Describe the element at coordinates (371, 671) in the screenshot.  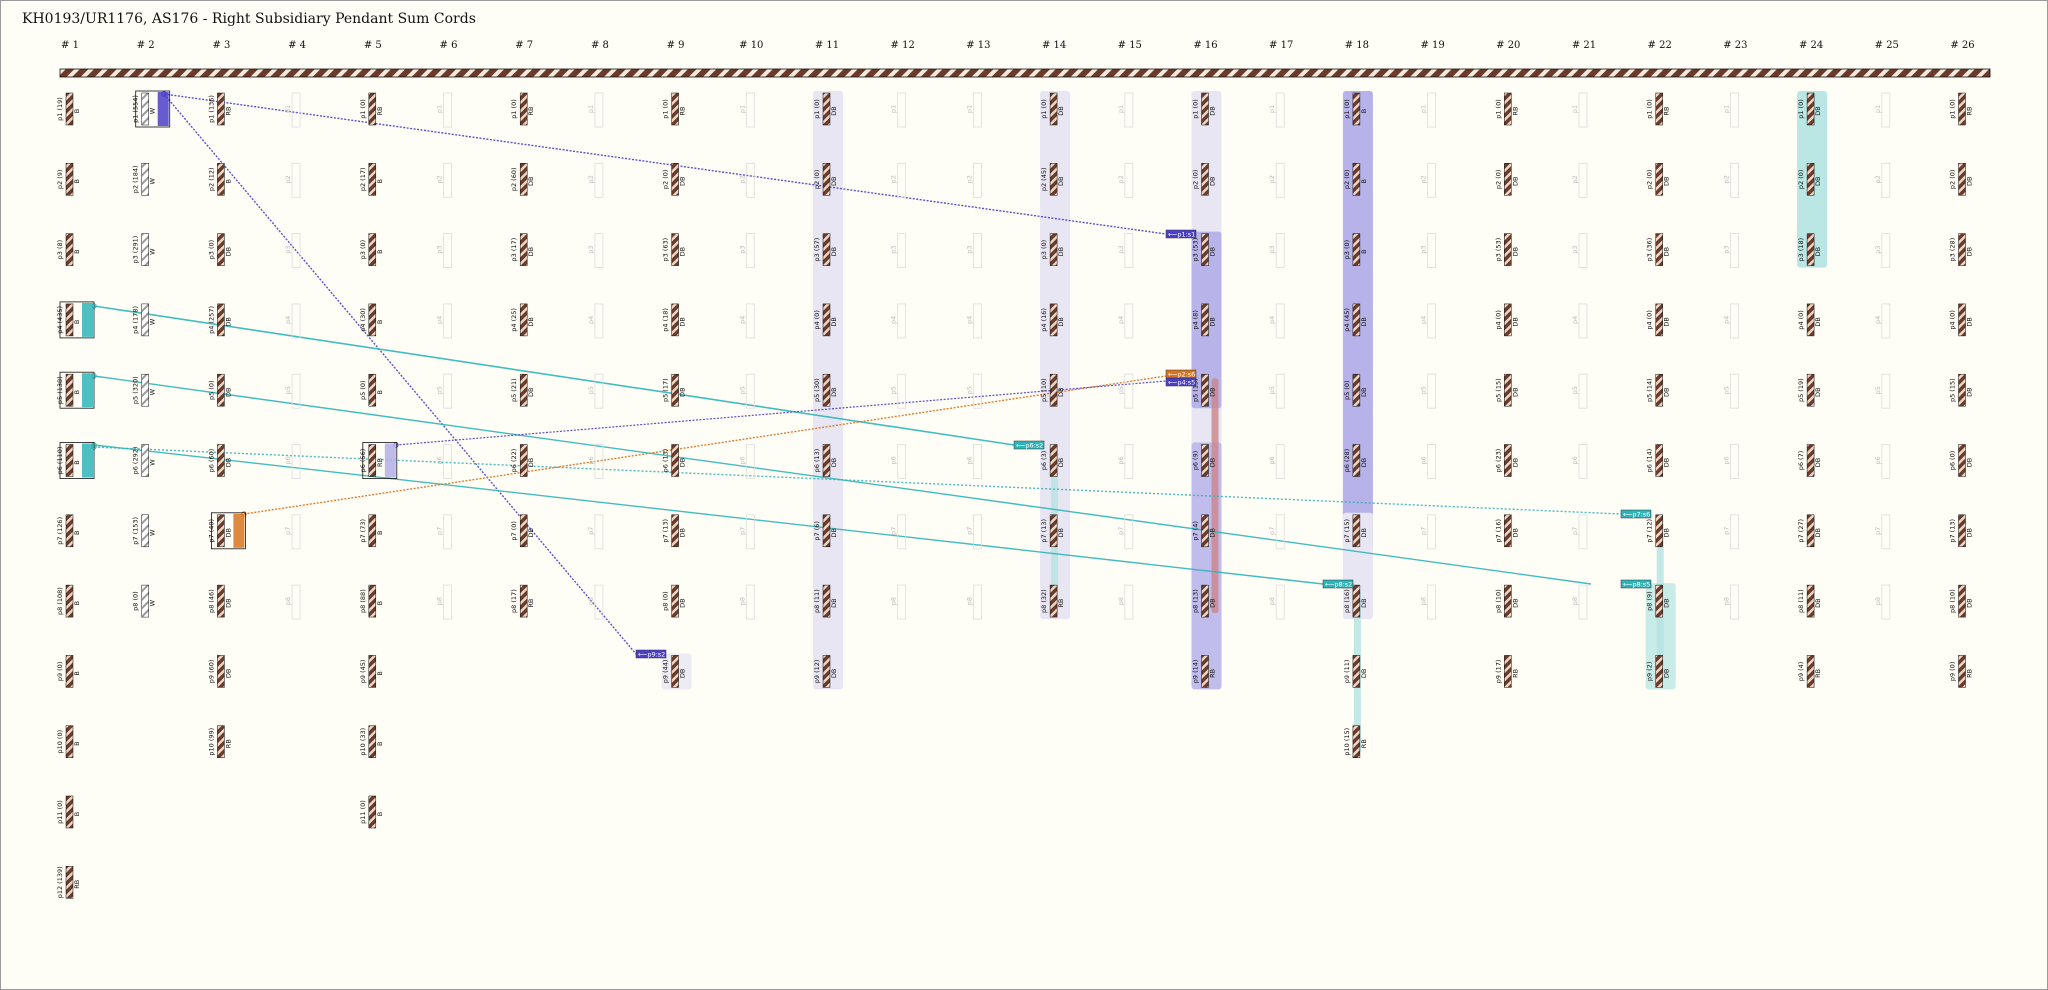
I see `pendant-cord: p9 (45) B` at that location.